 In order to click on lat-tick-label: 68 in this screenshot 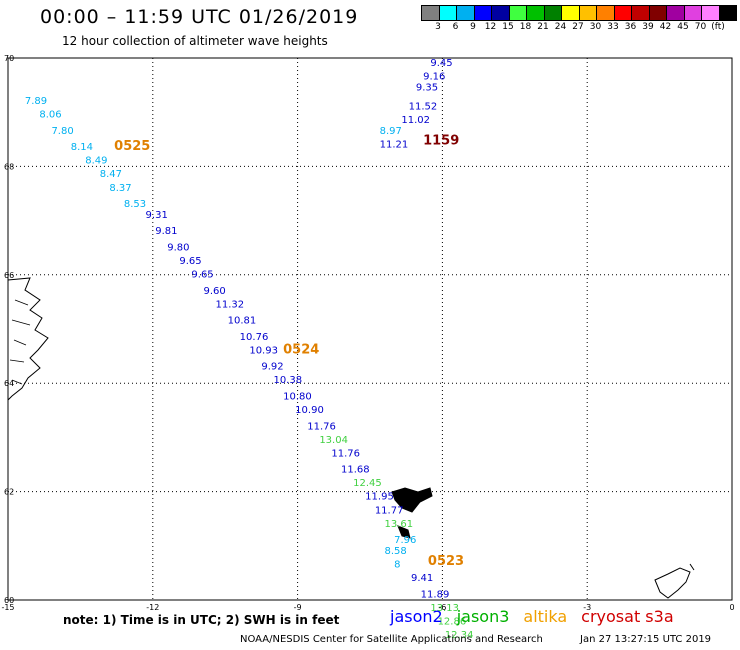, I will do `click(9, 166)`.